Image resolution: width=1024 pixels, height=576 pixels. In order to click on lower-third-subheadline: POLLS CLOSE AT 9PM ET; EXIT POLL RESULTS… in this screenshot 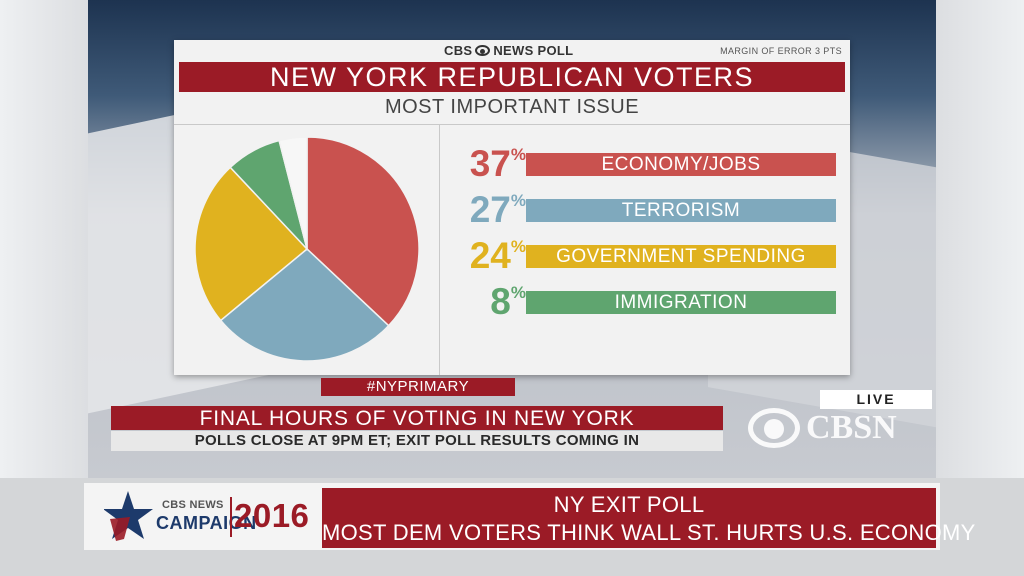, I will do `click(417, 441)`.